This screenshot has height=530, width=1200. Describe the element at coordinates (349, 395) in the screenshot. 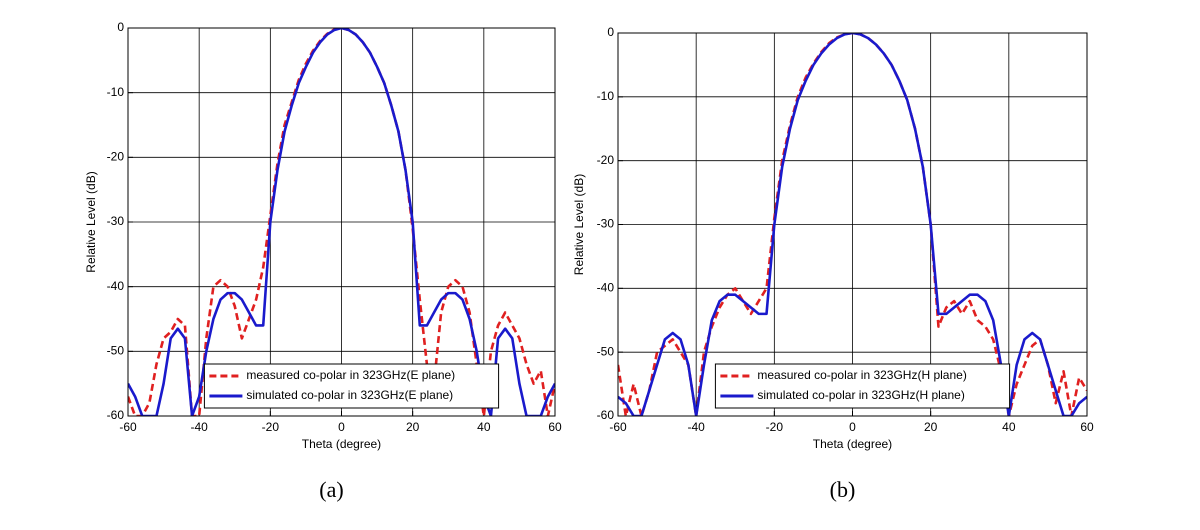

I see `legend-label: simulated co-polar in 323GHz(E plane)` at that location.